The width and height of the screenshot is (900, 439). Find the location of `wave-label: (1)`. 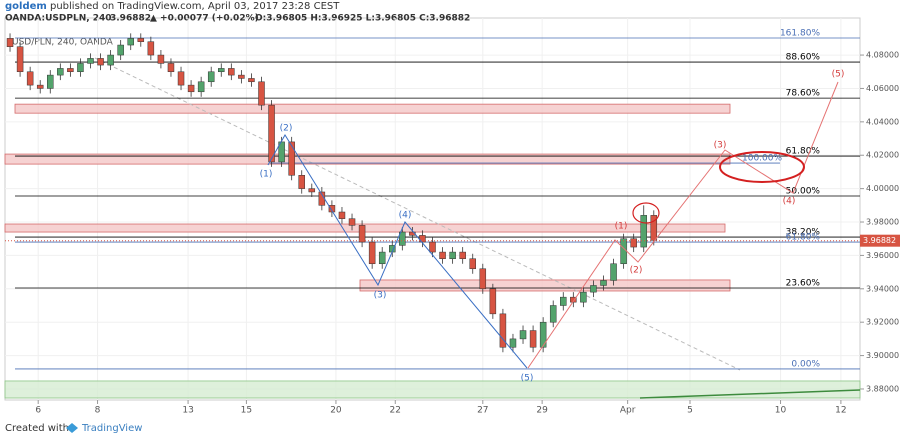

wave-label: (1) is located at coordinates (621, 227).